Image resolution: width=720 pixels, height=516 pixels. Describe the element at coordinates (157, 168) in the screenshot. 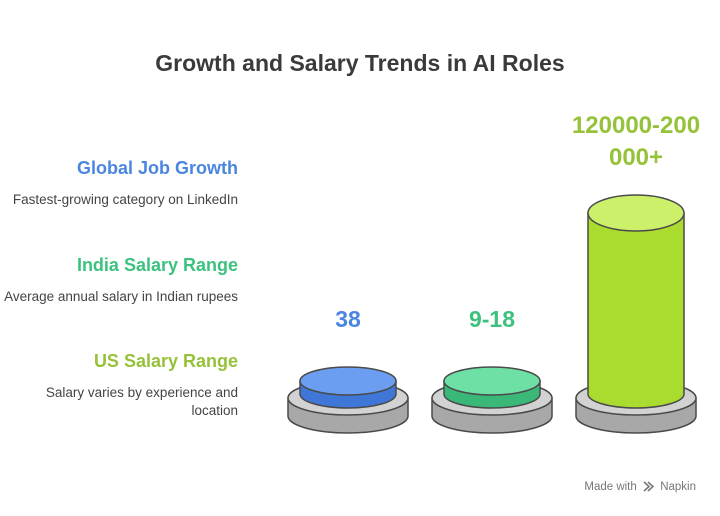

I see `legend-heading: Global Job Growth` at that location.